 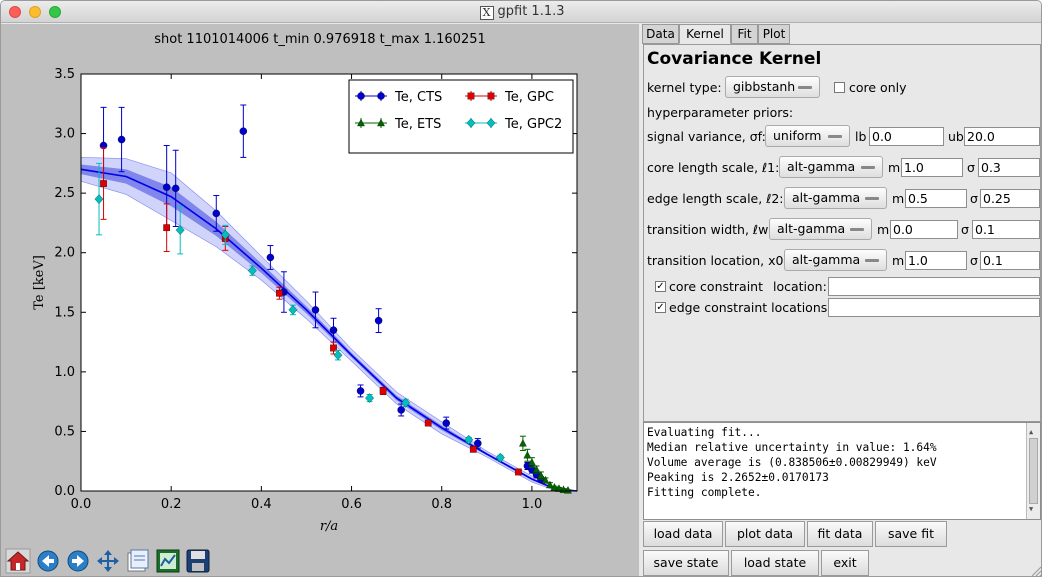 What do you see at coordinates (765, 534) in the screenshot?
I see `plot-data-button: plot data` at bounding box center [765, 534].